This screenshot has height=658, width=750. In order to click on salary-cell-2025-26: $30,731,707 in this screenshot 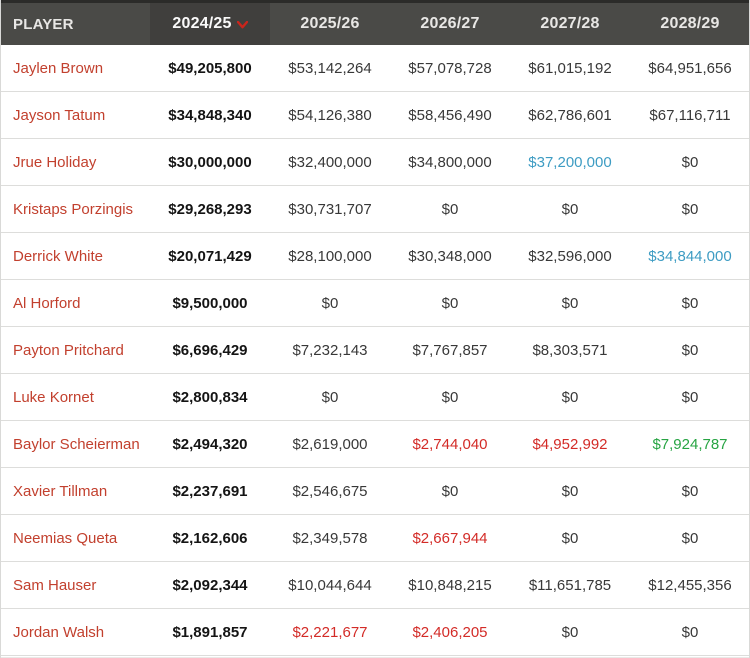, I will do `click(330, 209)`.